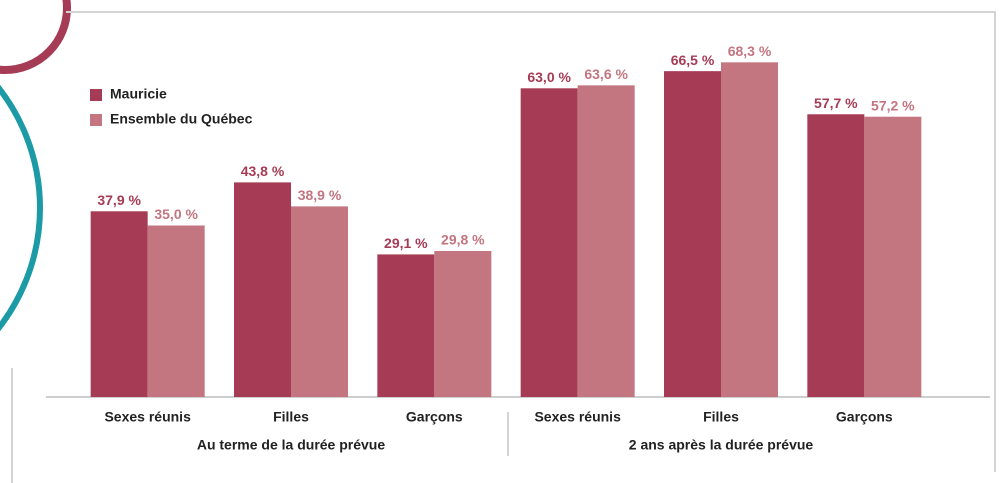  What do you see at coordinates (549, 77) in the screenshot?
I see `value-label: 63,0 %` at bounding box center [549, 77].